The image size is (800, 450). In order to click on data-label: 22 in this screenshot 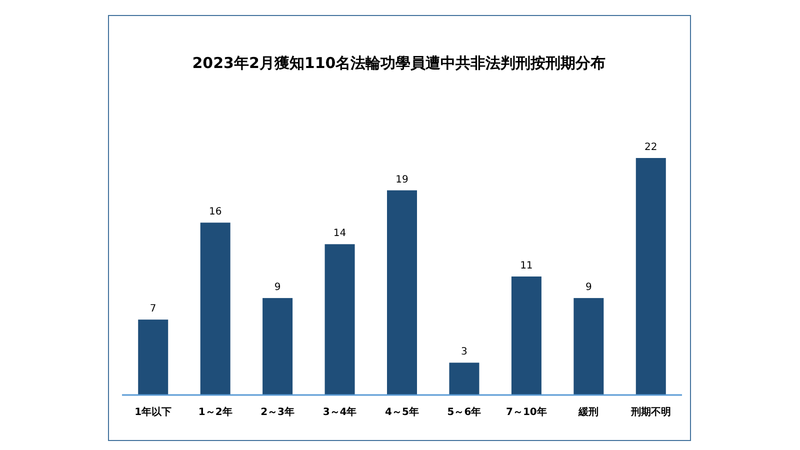, I will do `click(651, 147)`.